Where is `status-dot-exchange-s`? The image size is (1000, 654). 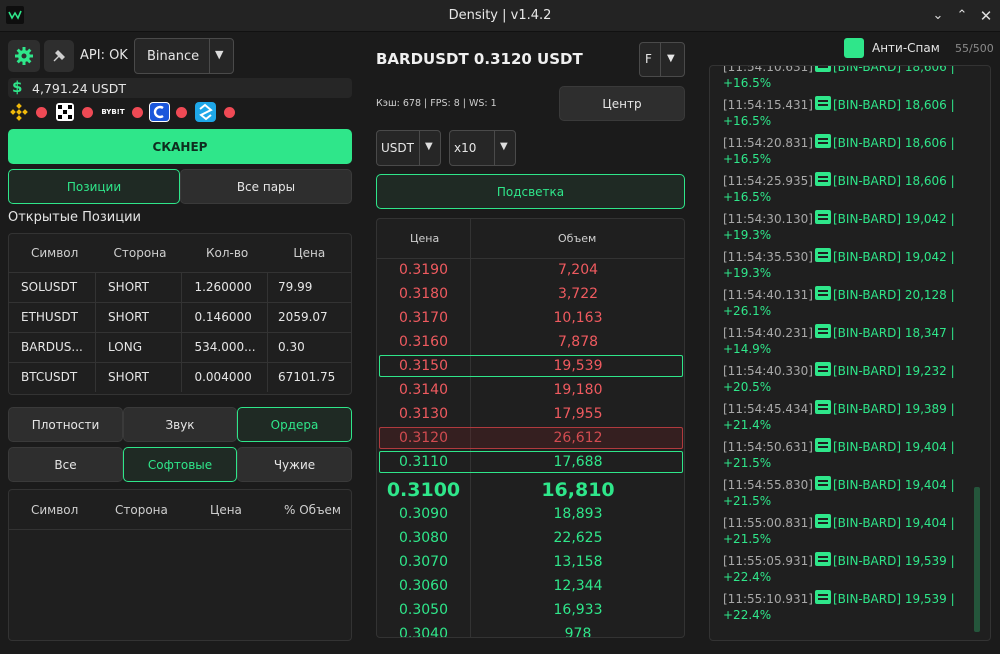 status-dot-exchange-s is located at coordinates (229, 112).